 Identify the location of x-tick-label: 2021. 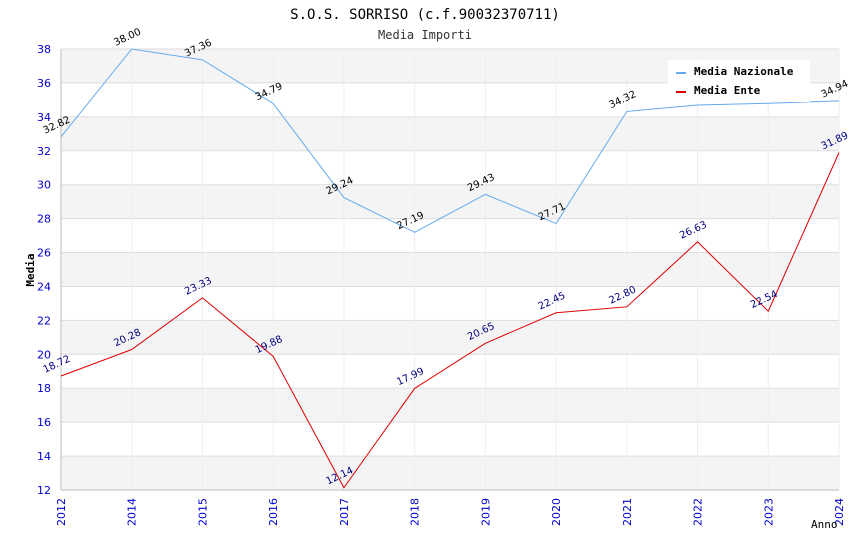
(627, 512).